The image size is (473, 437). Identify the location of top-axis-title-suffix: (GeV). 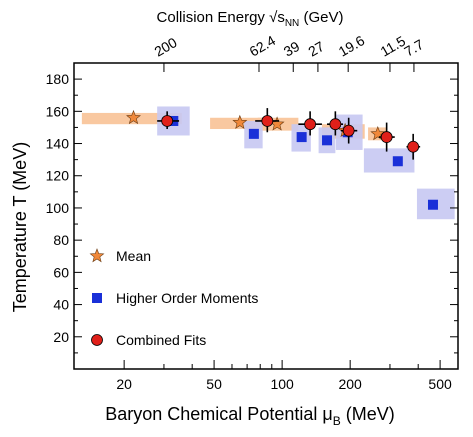
(321, 17).